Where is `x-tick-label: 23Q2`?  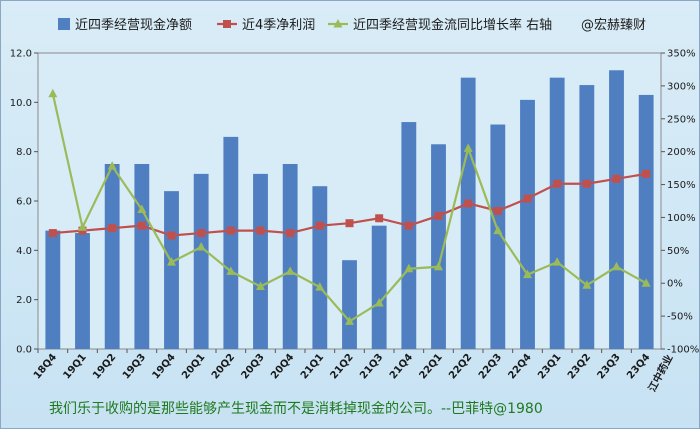 x-tick-label: 23Q2 is located at coordinates (579, 367).